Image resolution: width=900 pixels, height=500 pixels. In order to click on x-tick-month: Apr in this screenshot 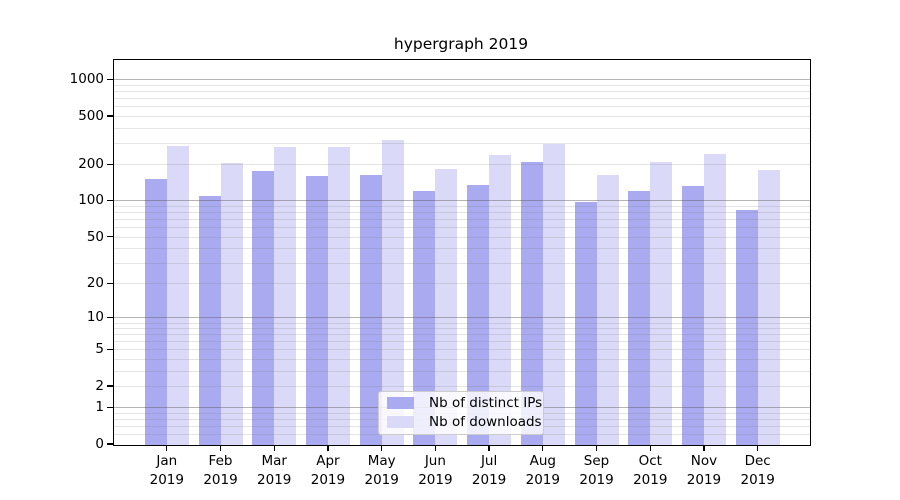, I will do `click(328, 460)`.